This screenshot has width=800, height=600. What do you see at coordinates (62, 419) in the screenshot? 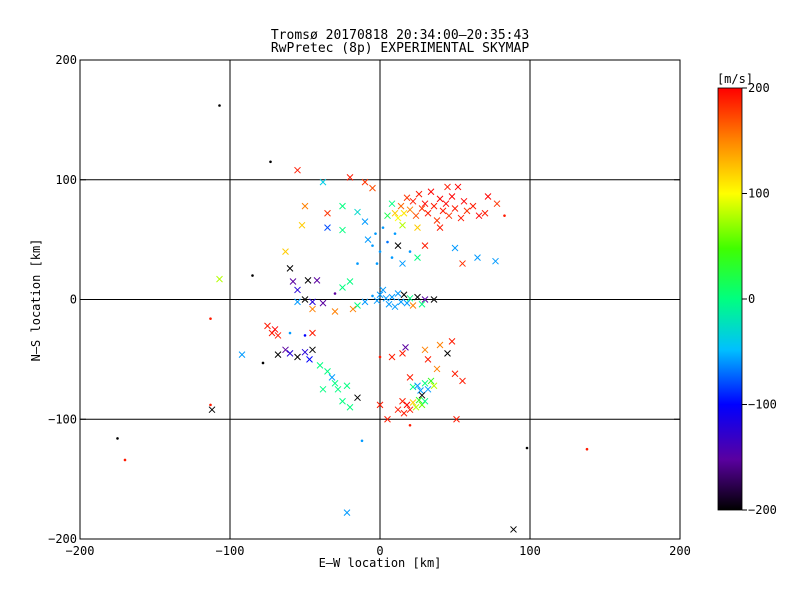
I see `y-tick-label: −100` at bounding box center [62, 419].